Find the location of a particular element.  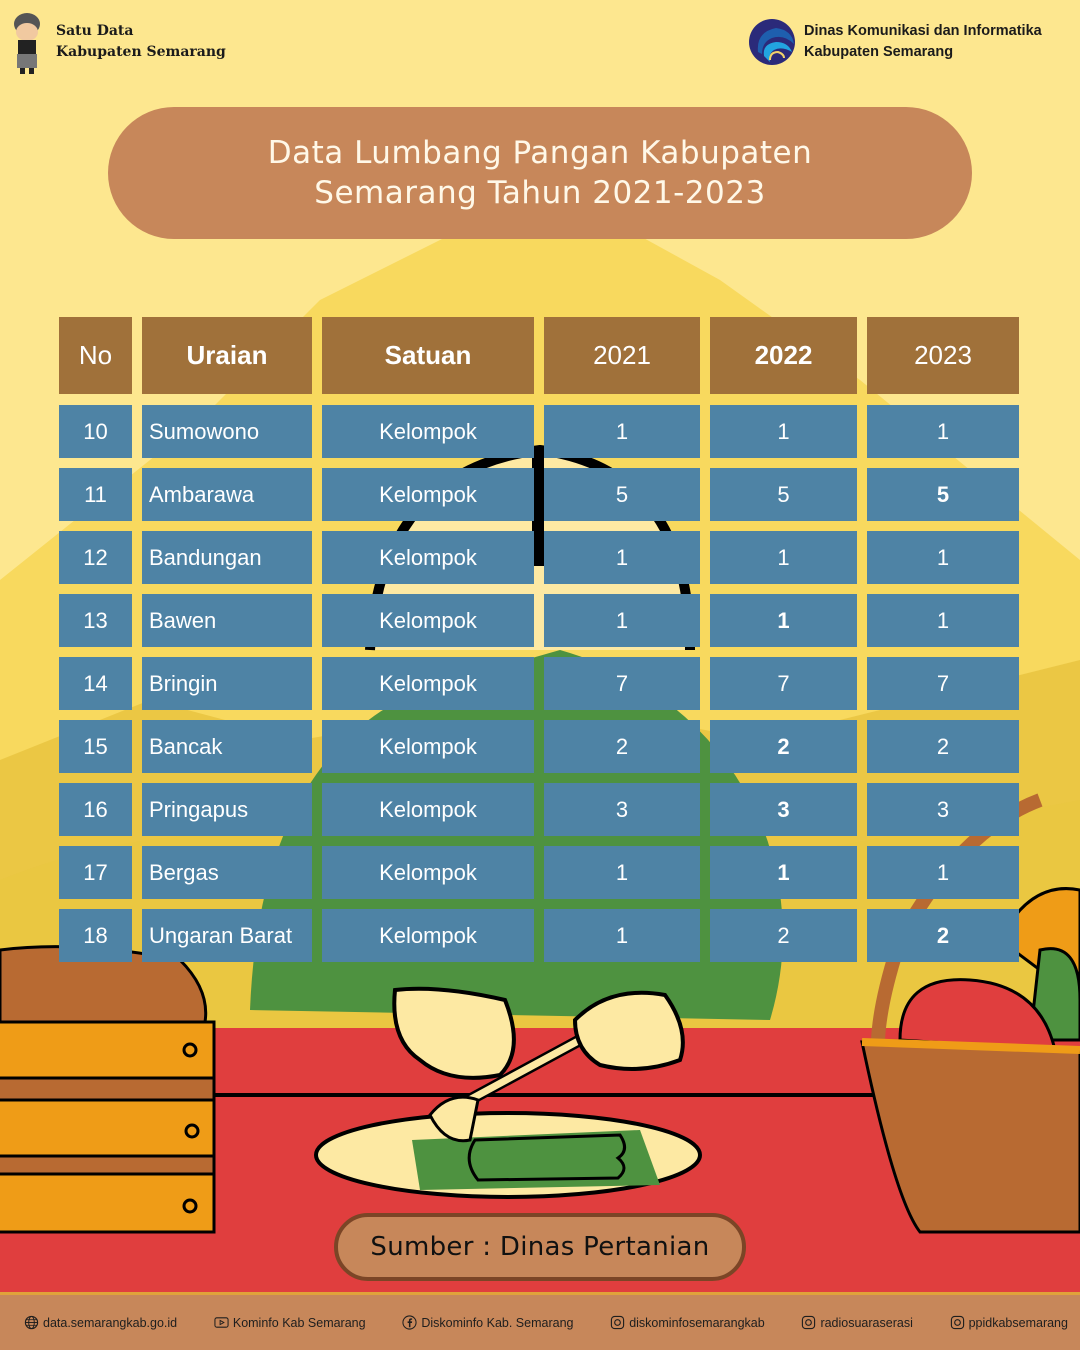

cell-uraian: Ambarawa is located at coordinates (227, 494).